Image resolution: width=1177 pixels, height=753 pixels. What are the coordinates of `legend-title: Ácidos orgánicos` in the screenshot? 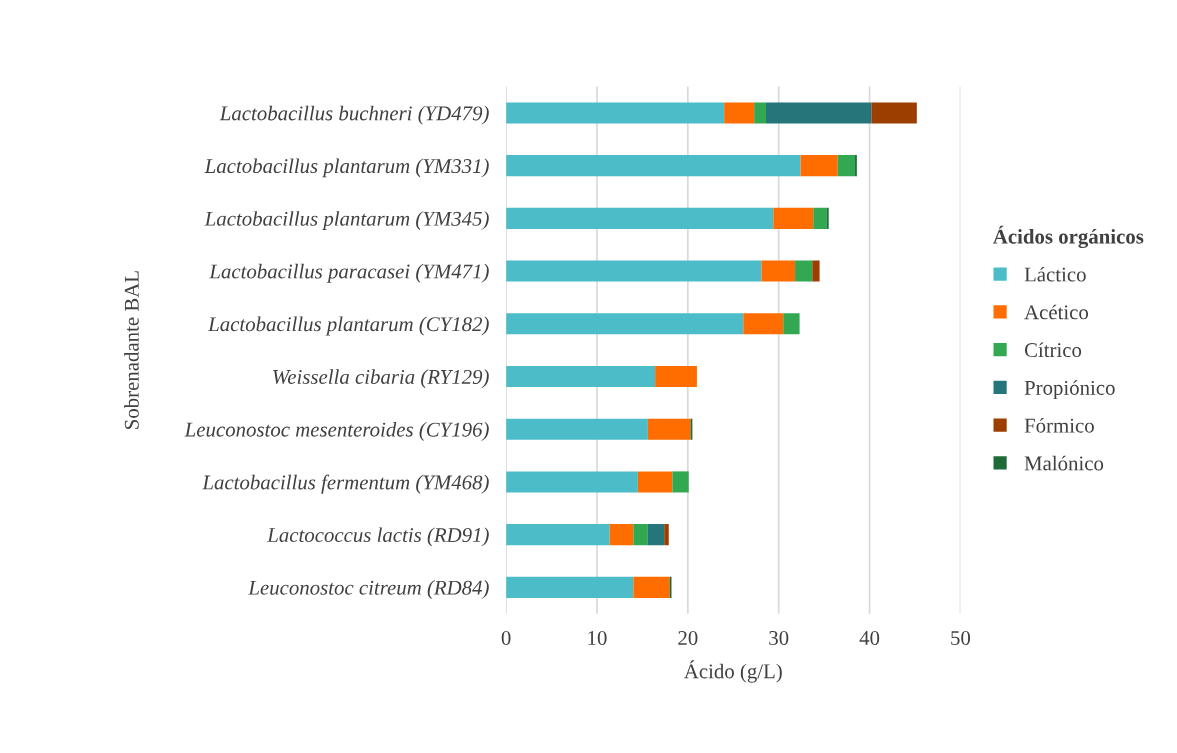 It's located at (1068, 237).